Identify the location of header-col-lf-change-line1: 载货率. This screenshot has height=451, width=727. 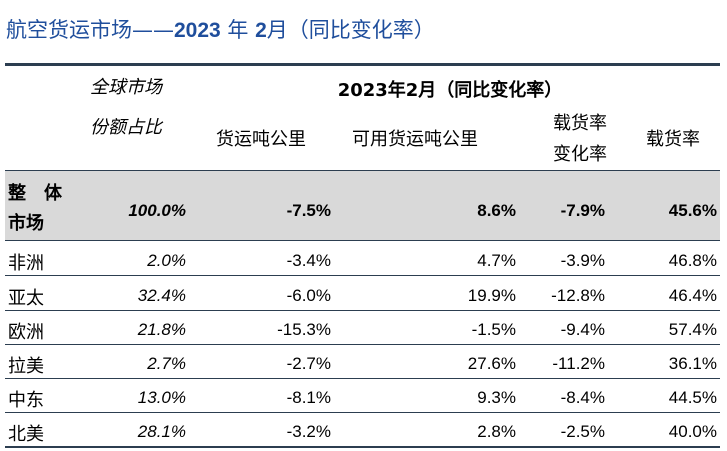
(580, 123).